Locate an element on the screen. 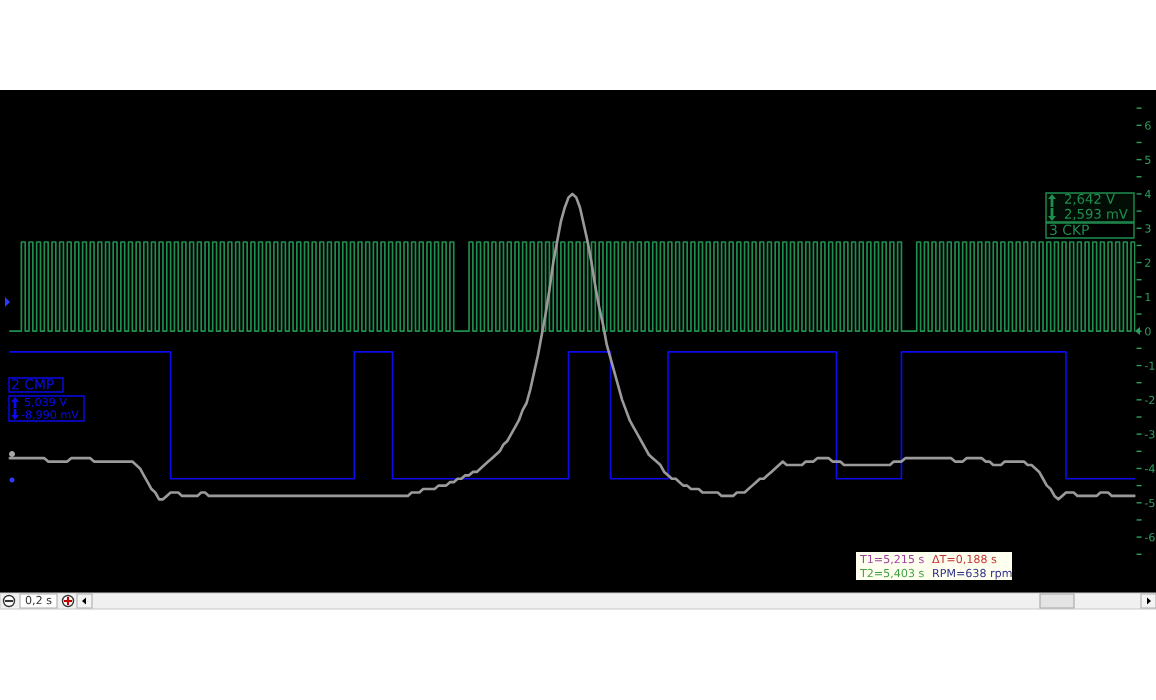 The width and height of the screenshot is (1156, 700). y-tick-label: 3 is located at coordinates (1148, 228).